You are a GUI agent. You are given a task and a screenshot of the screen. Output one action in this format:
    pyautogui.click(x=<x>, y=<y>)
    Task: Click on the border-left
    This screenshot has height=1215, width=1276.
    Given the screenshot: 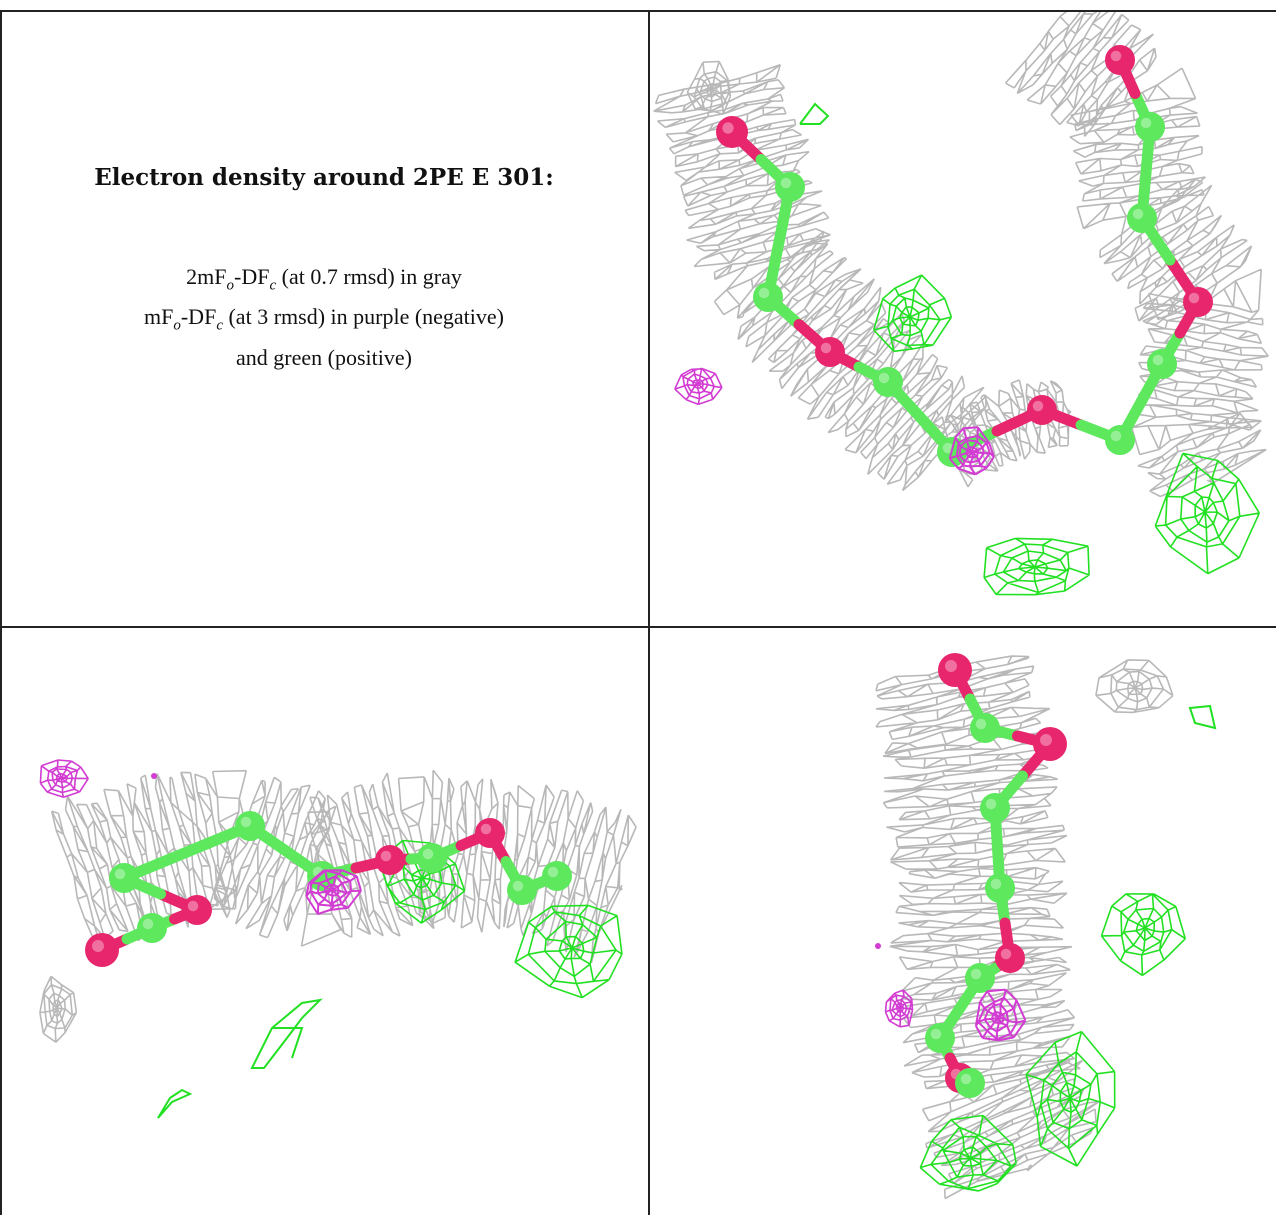 What is the action you would take?
    pyautogui.click(x=1, y=612)
    